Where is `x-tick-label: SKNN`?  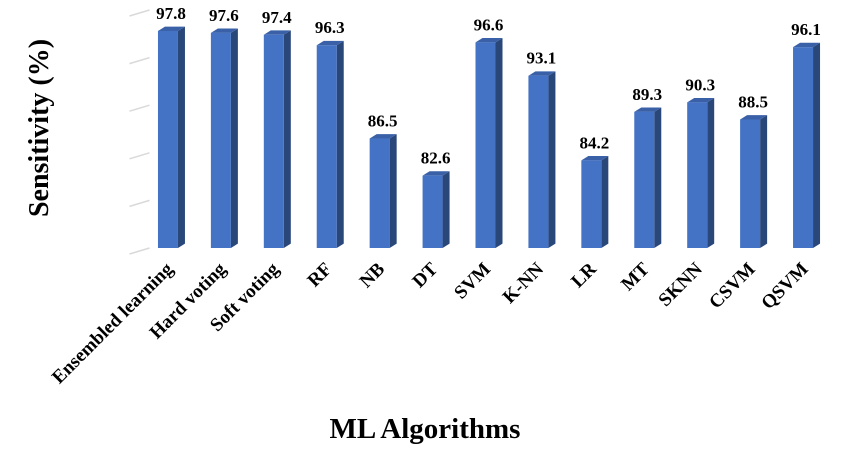 x-tick-label: SKNN is located at coordinates (681, 284).